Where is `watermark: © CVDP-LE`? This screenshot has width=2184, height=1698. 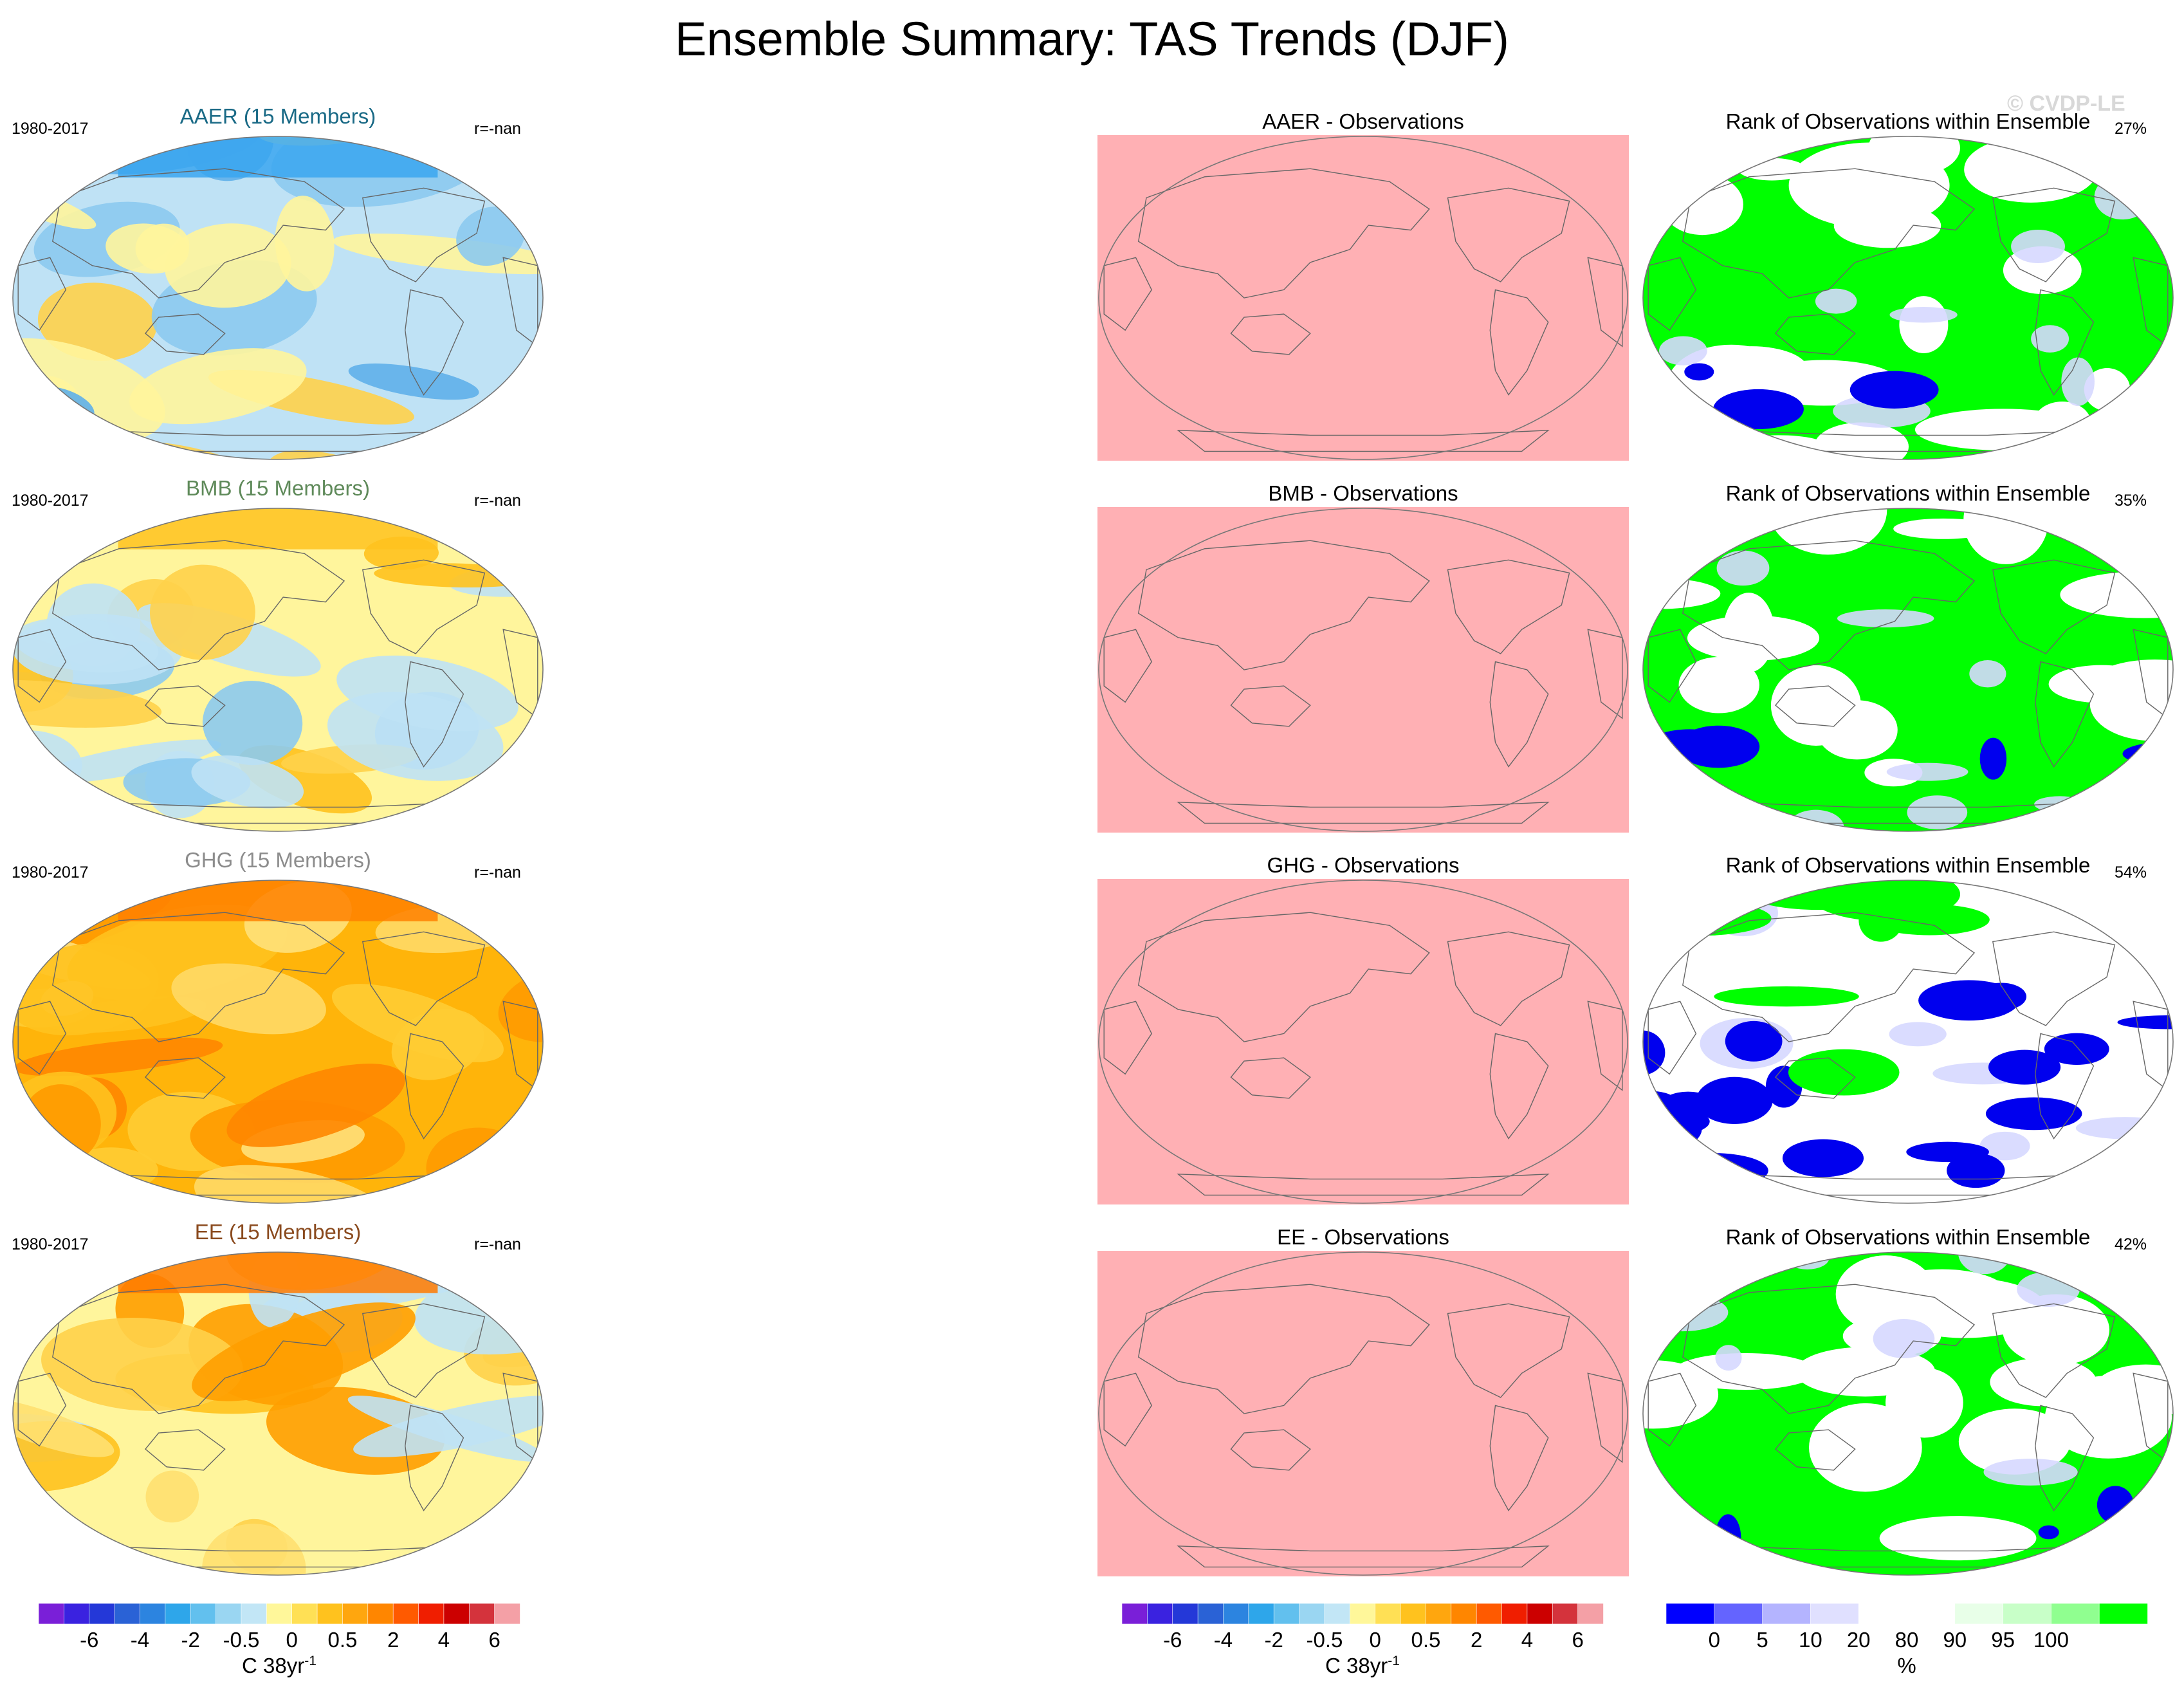
watermark: © CVDP-LE is located at coordinates (2066, 104).